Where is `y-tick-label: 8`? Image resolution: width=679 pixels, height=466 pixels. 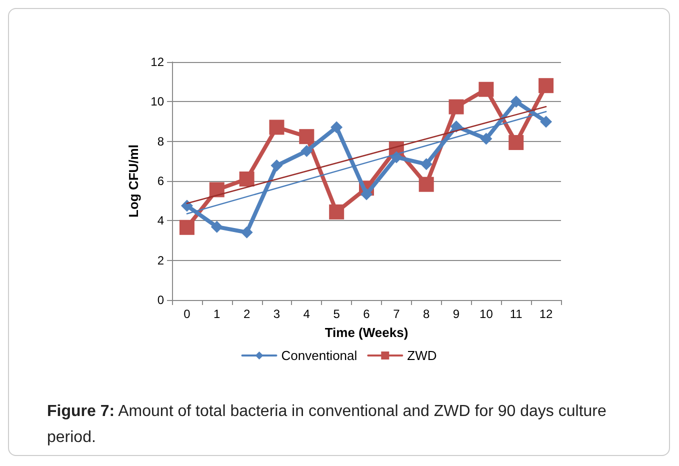
y-tick-label: 8 is located at coordinates (160, 141).